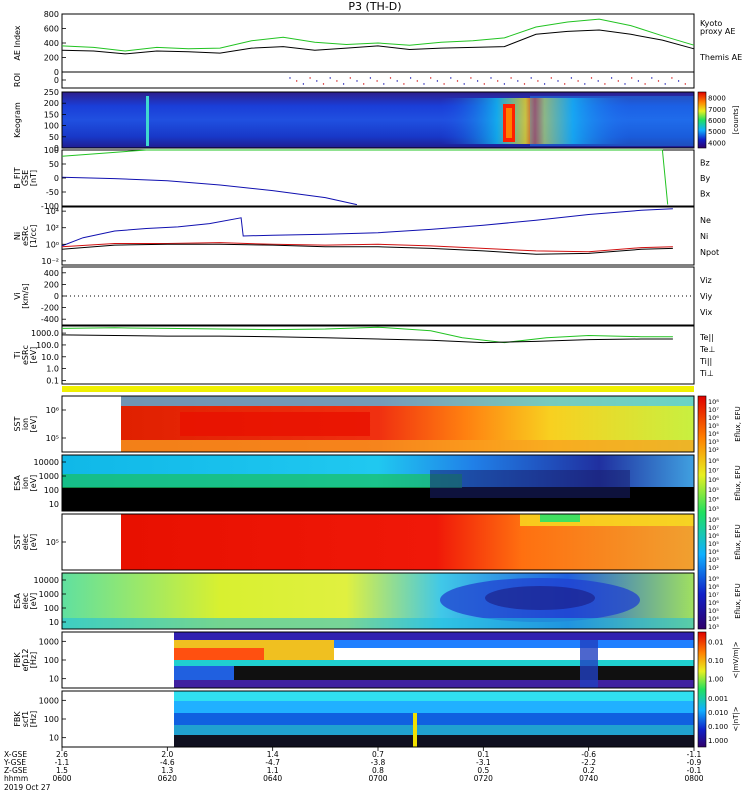  I want to click on density-ylabel-1: eSRc, so click(25, 236).